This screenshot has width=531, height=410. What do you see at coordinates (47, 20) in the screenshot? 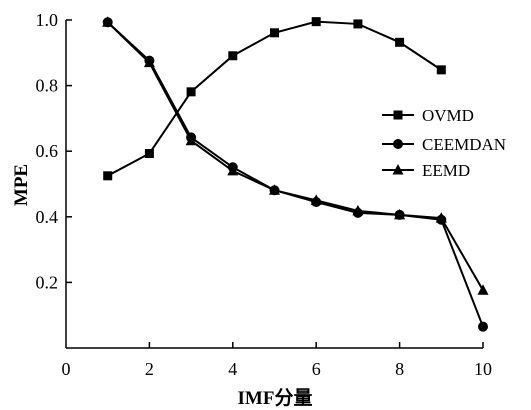
I see `y-tick-label: 1.0` at bounding box center [47, 20].